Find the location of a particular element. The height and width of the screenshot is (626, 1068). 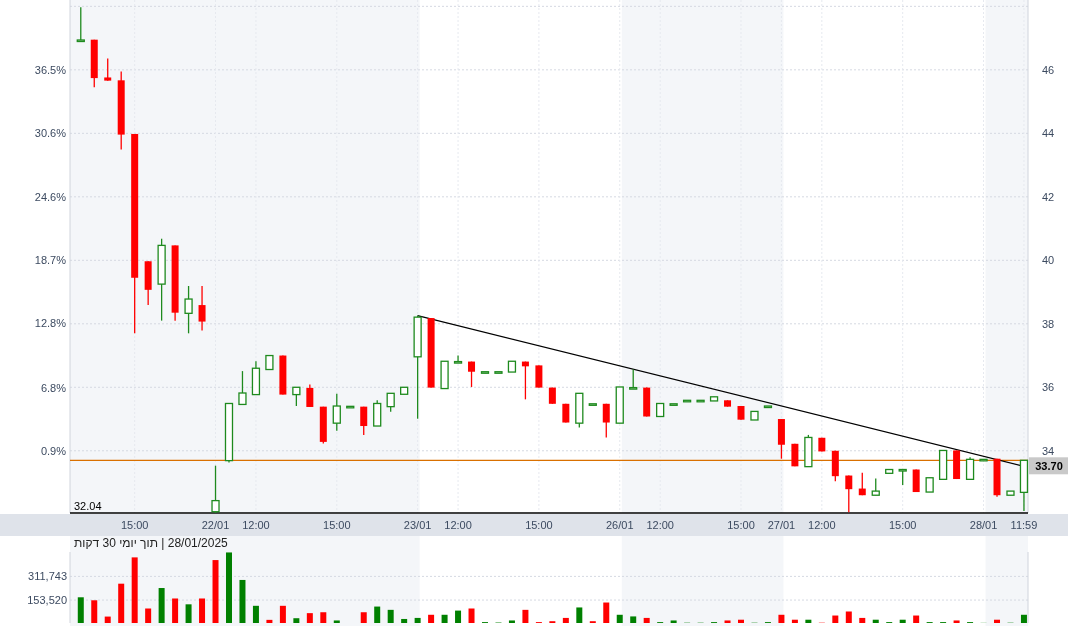

x-tick-label: 28/01 is located at coordinates (983, 525).